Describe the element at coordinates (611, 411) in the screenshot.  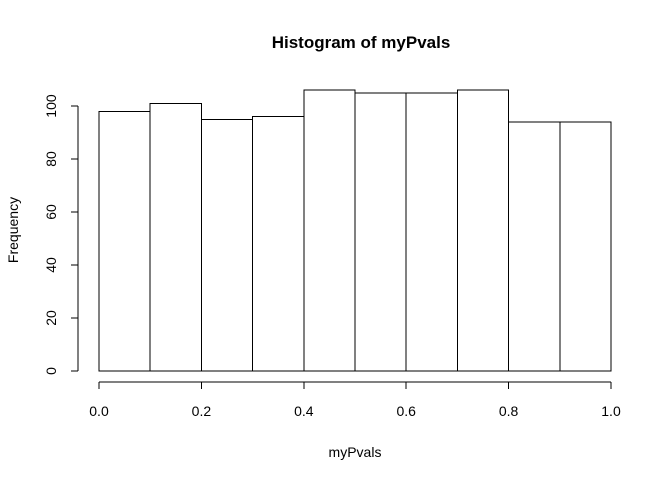
I see `x-tick-label: 1.0` at that location.